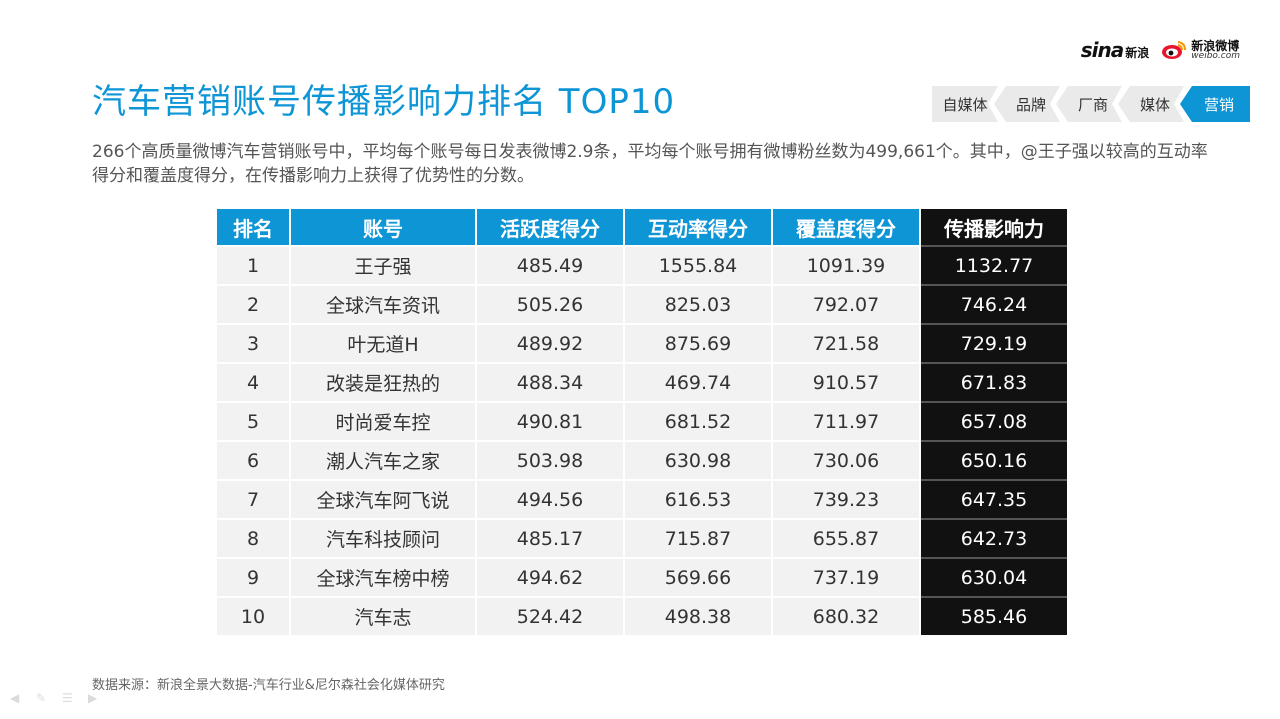 Image resolution: width=1280 pixels, height=719 pixels. I want to click on cell-account: 王子强, so click(383, 265).